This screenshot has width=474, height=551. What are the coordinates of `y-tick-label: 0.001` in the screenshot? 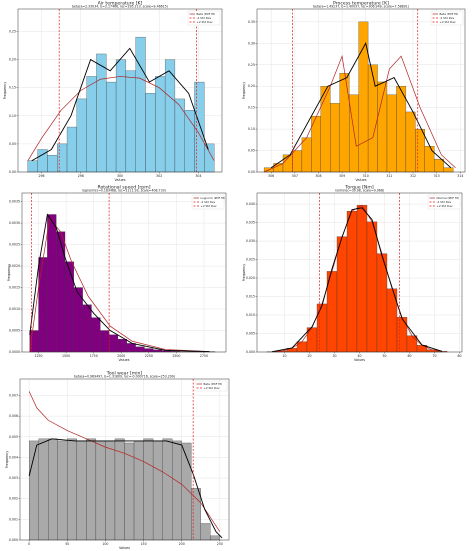 It's located at (13, 519).